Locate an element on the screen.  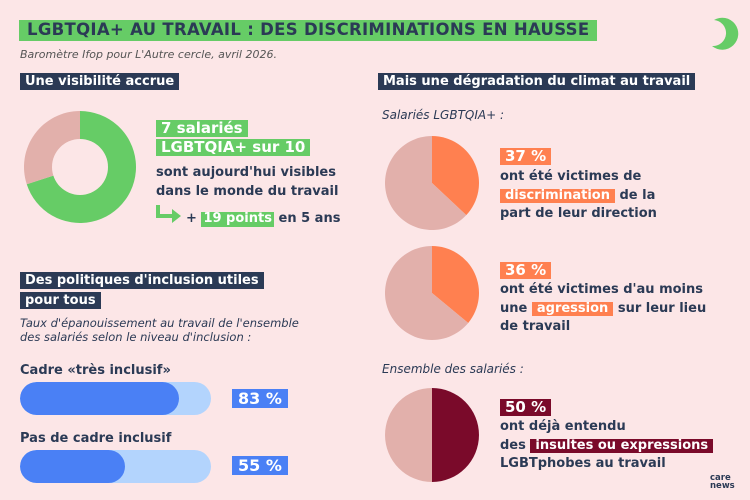
line: ont été victimes d'au moins is located at coordinates (601, 289).